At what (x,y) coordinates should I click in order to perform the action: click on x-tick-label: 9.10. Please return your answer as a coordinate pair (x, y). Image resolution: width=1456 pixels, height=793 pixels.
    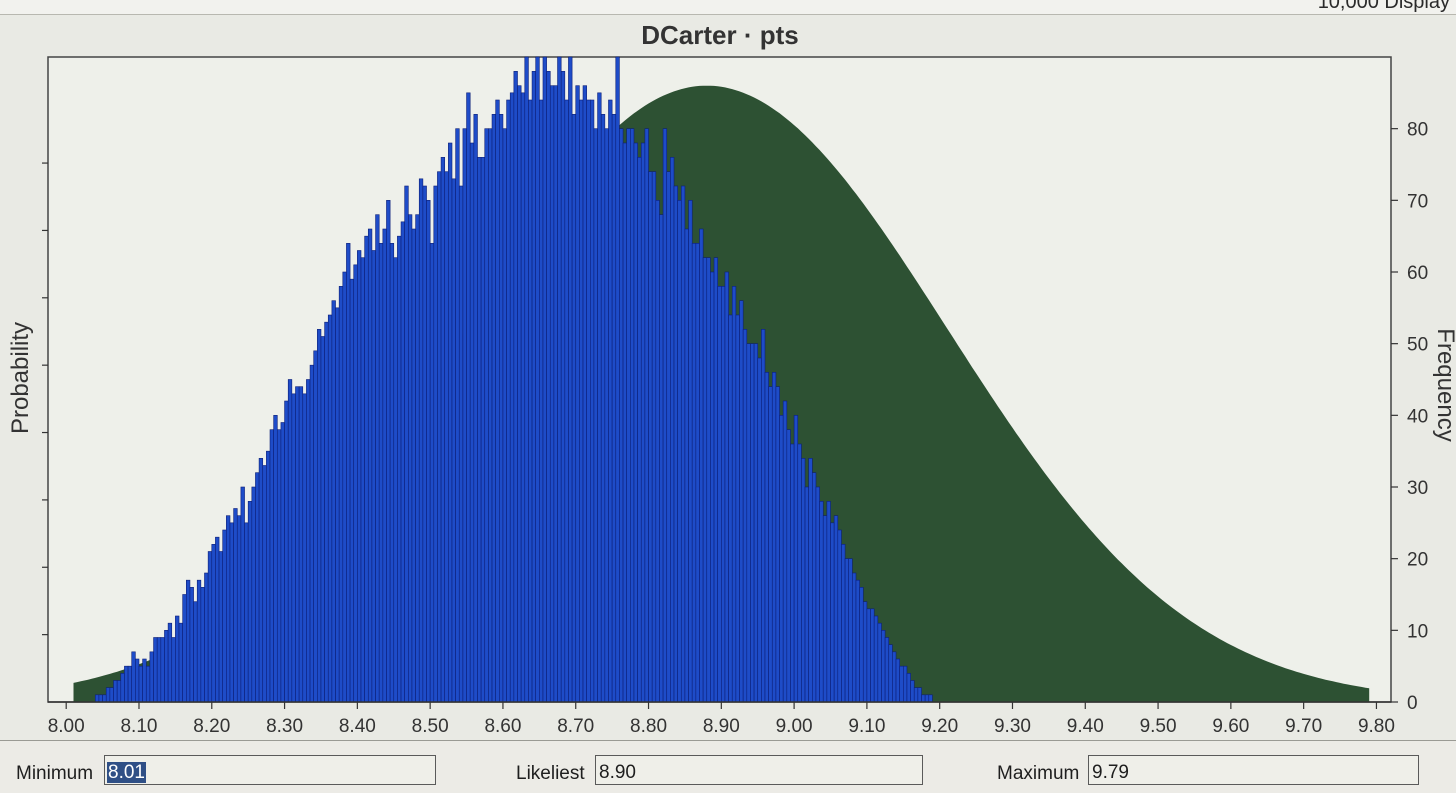
    Looking at the image, I should click on (866, 726).